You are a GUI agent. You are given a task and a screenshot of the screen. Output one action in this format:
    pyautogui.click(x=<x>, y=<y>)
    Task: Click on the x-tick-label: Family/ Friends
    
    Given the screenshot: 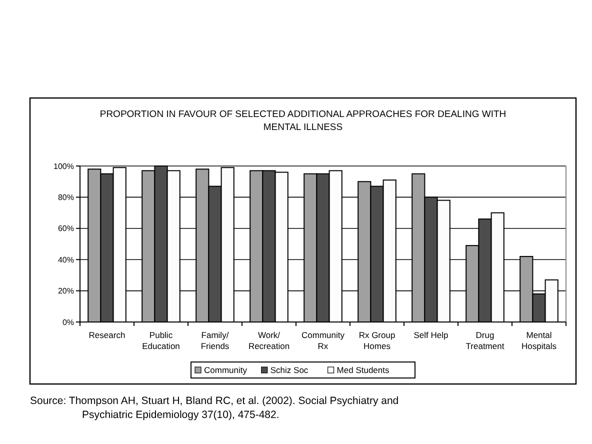 What is the action you would take?
    pyautogui.click(x=215, y=340)
    